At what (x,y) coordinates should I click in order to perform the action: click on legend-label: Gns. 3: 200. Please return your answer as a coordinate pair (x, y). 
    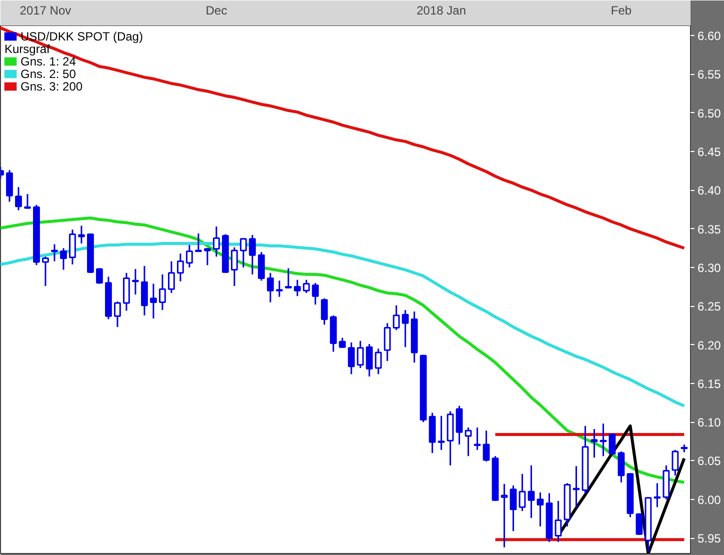
    Looking at the image, I should click on (51, 87).